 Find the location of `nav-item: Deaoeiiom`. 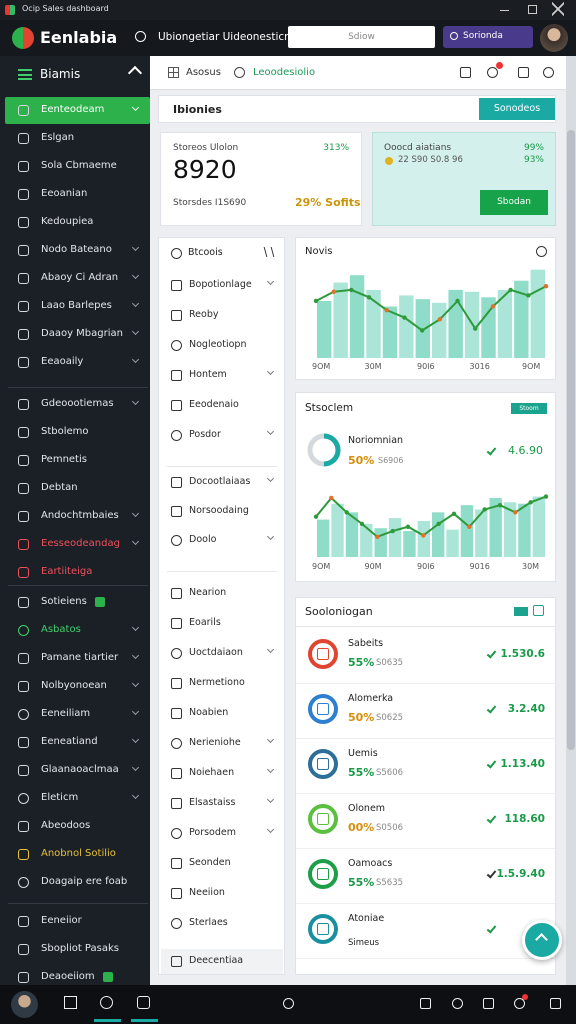

nav-item: Deaoeiiom is located at coordinates (77, 977).